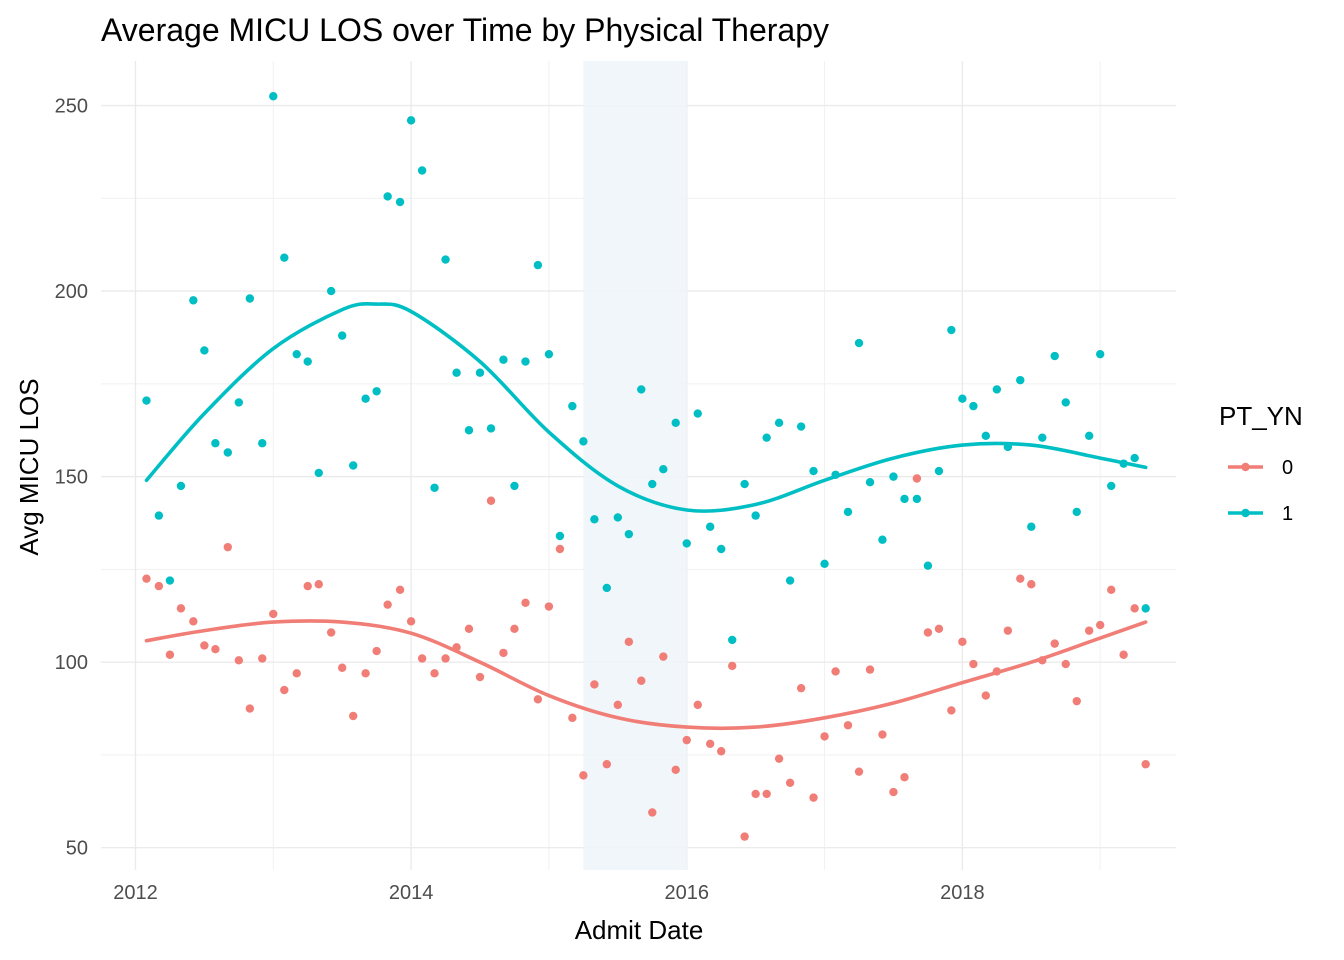 The height and width of the screenshot is (960, 1344). I want to click on x-tick-label: 2016, so click(686, 893).